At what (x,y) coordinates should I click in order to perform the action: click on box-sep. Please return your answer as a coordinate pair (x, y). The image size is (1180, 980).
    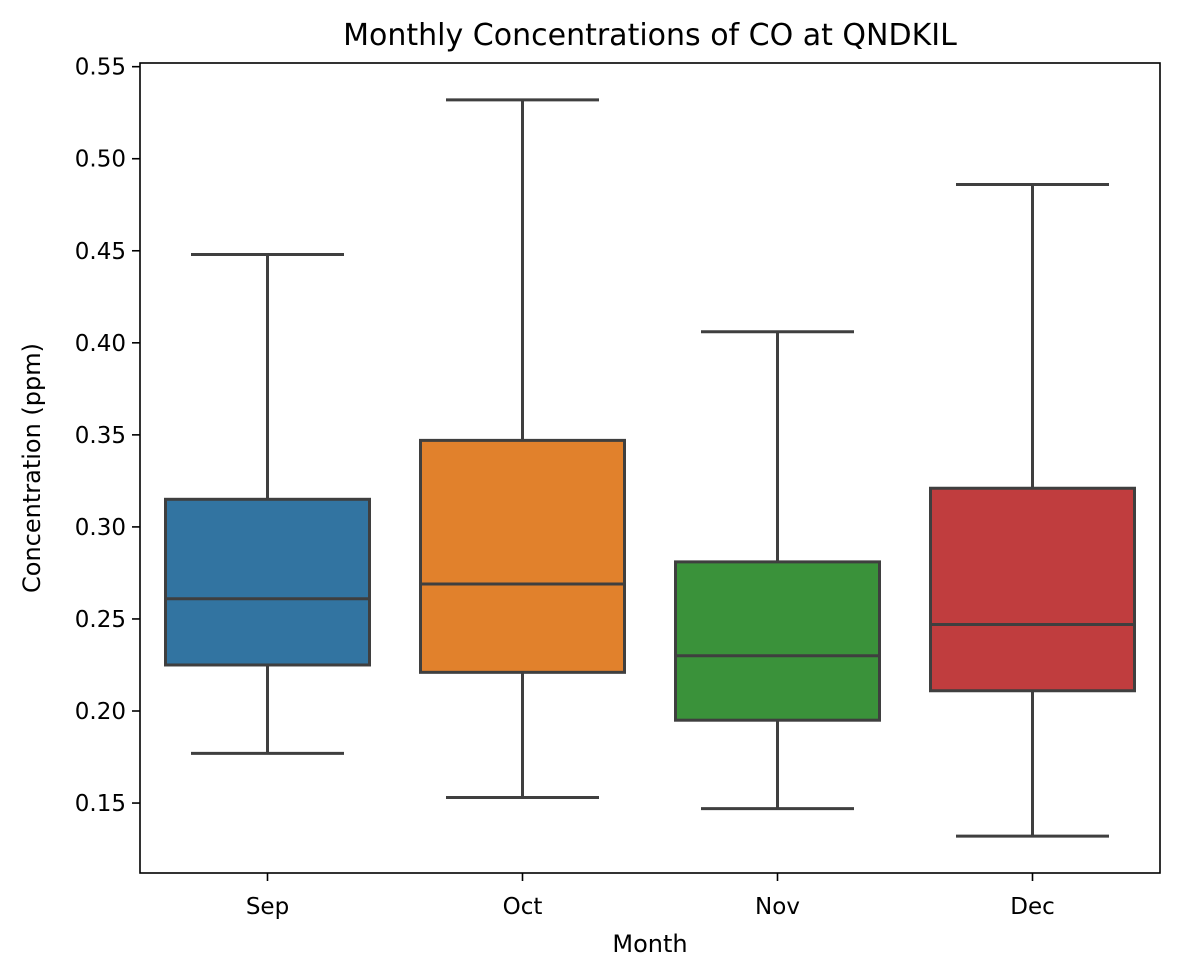
    Looking at the image, I should click on (267, 503).